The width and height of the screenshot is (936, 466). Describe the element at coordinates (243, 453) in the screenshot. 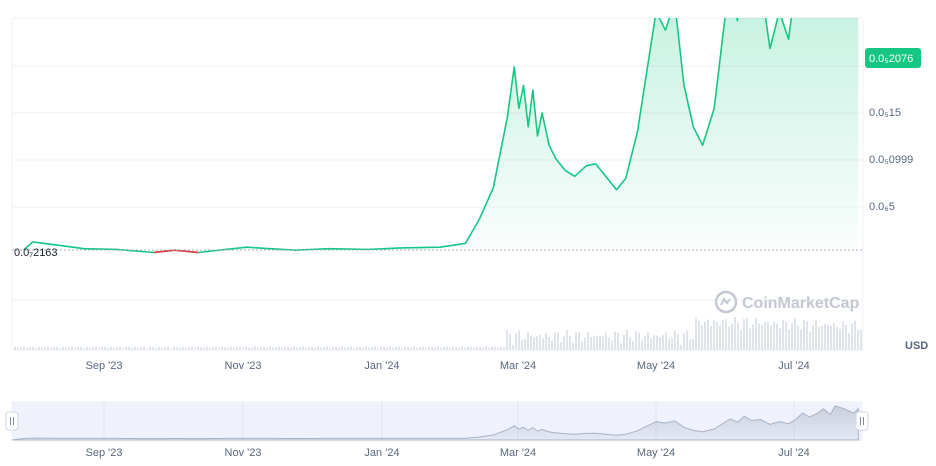

I see `navigator-x-tick-label: Nov '23` at that location.